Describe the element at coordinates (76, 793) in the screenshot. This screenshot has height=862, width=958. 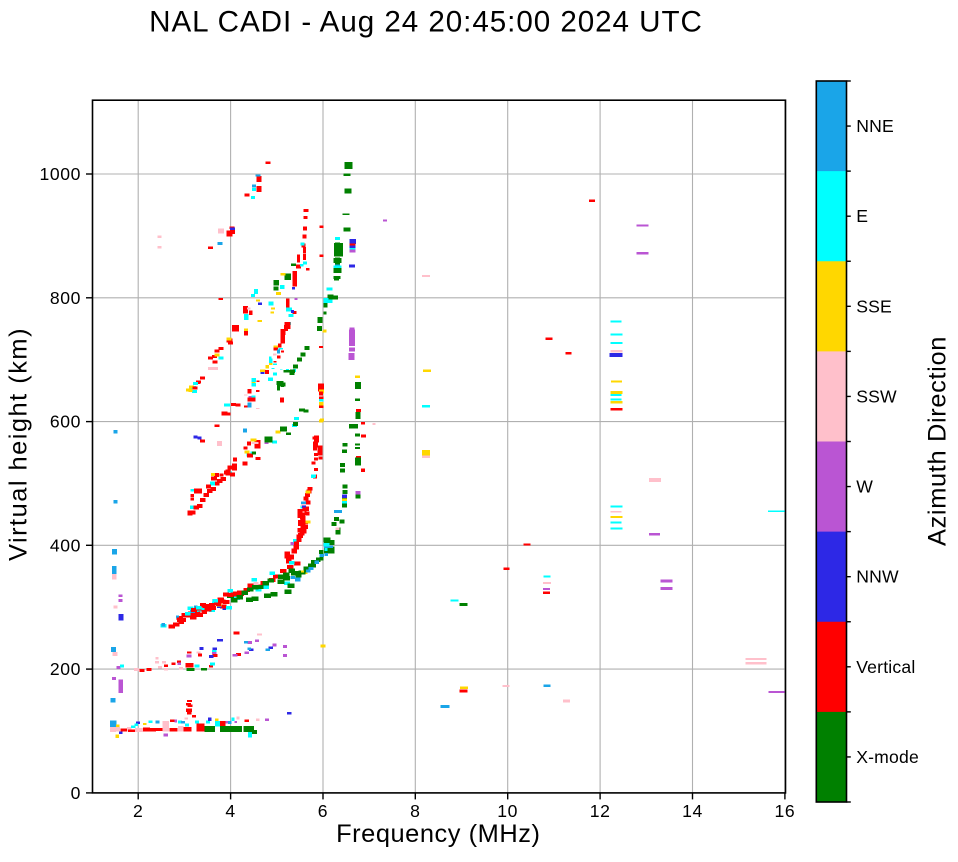
I see `svg-text: 0` at that location.